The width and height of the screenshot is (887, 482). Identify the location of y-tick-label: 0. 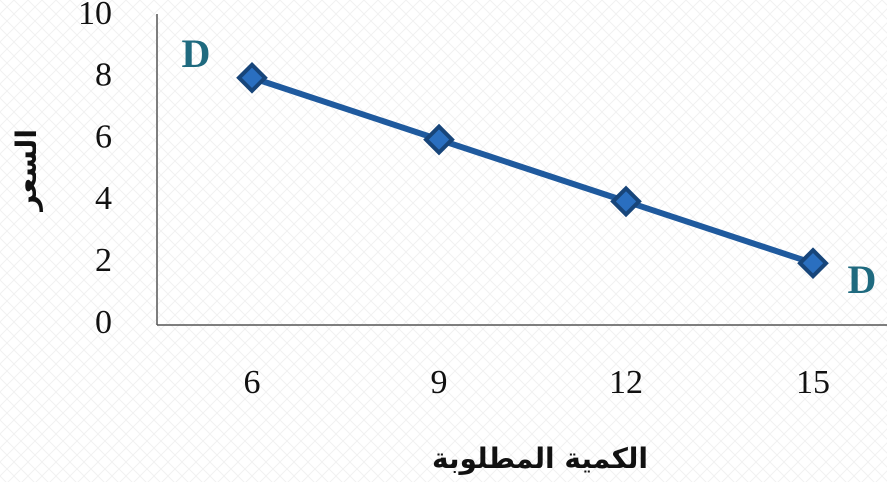
(103, 322).